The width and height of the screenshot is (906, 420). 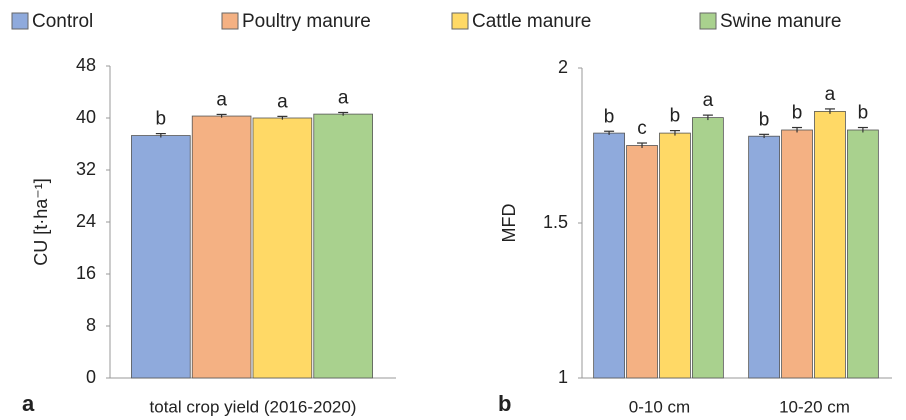 I want to click on y-tick-label: 16, so click(x=86, y=273).